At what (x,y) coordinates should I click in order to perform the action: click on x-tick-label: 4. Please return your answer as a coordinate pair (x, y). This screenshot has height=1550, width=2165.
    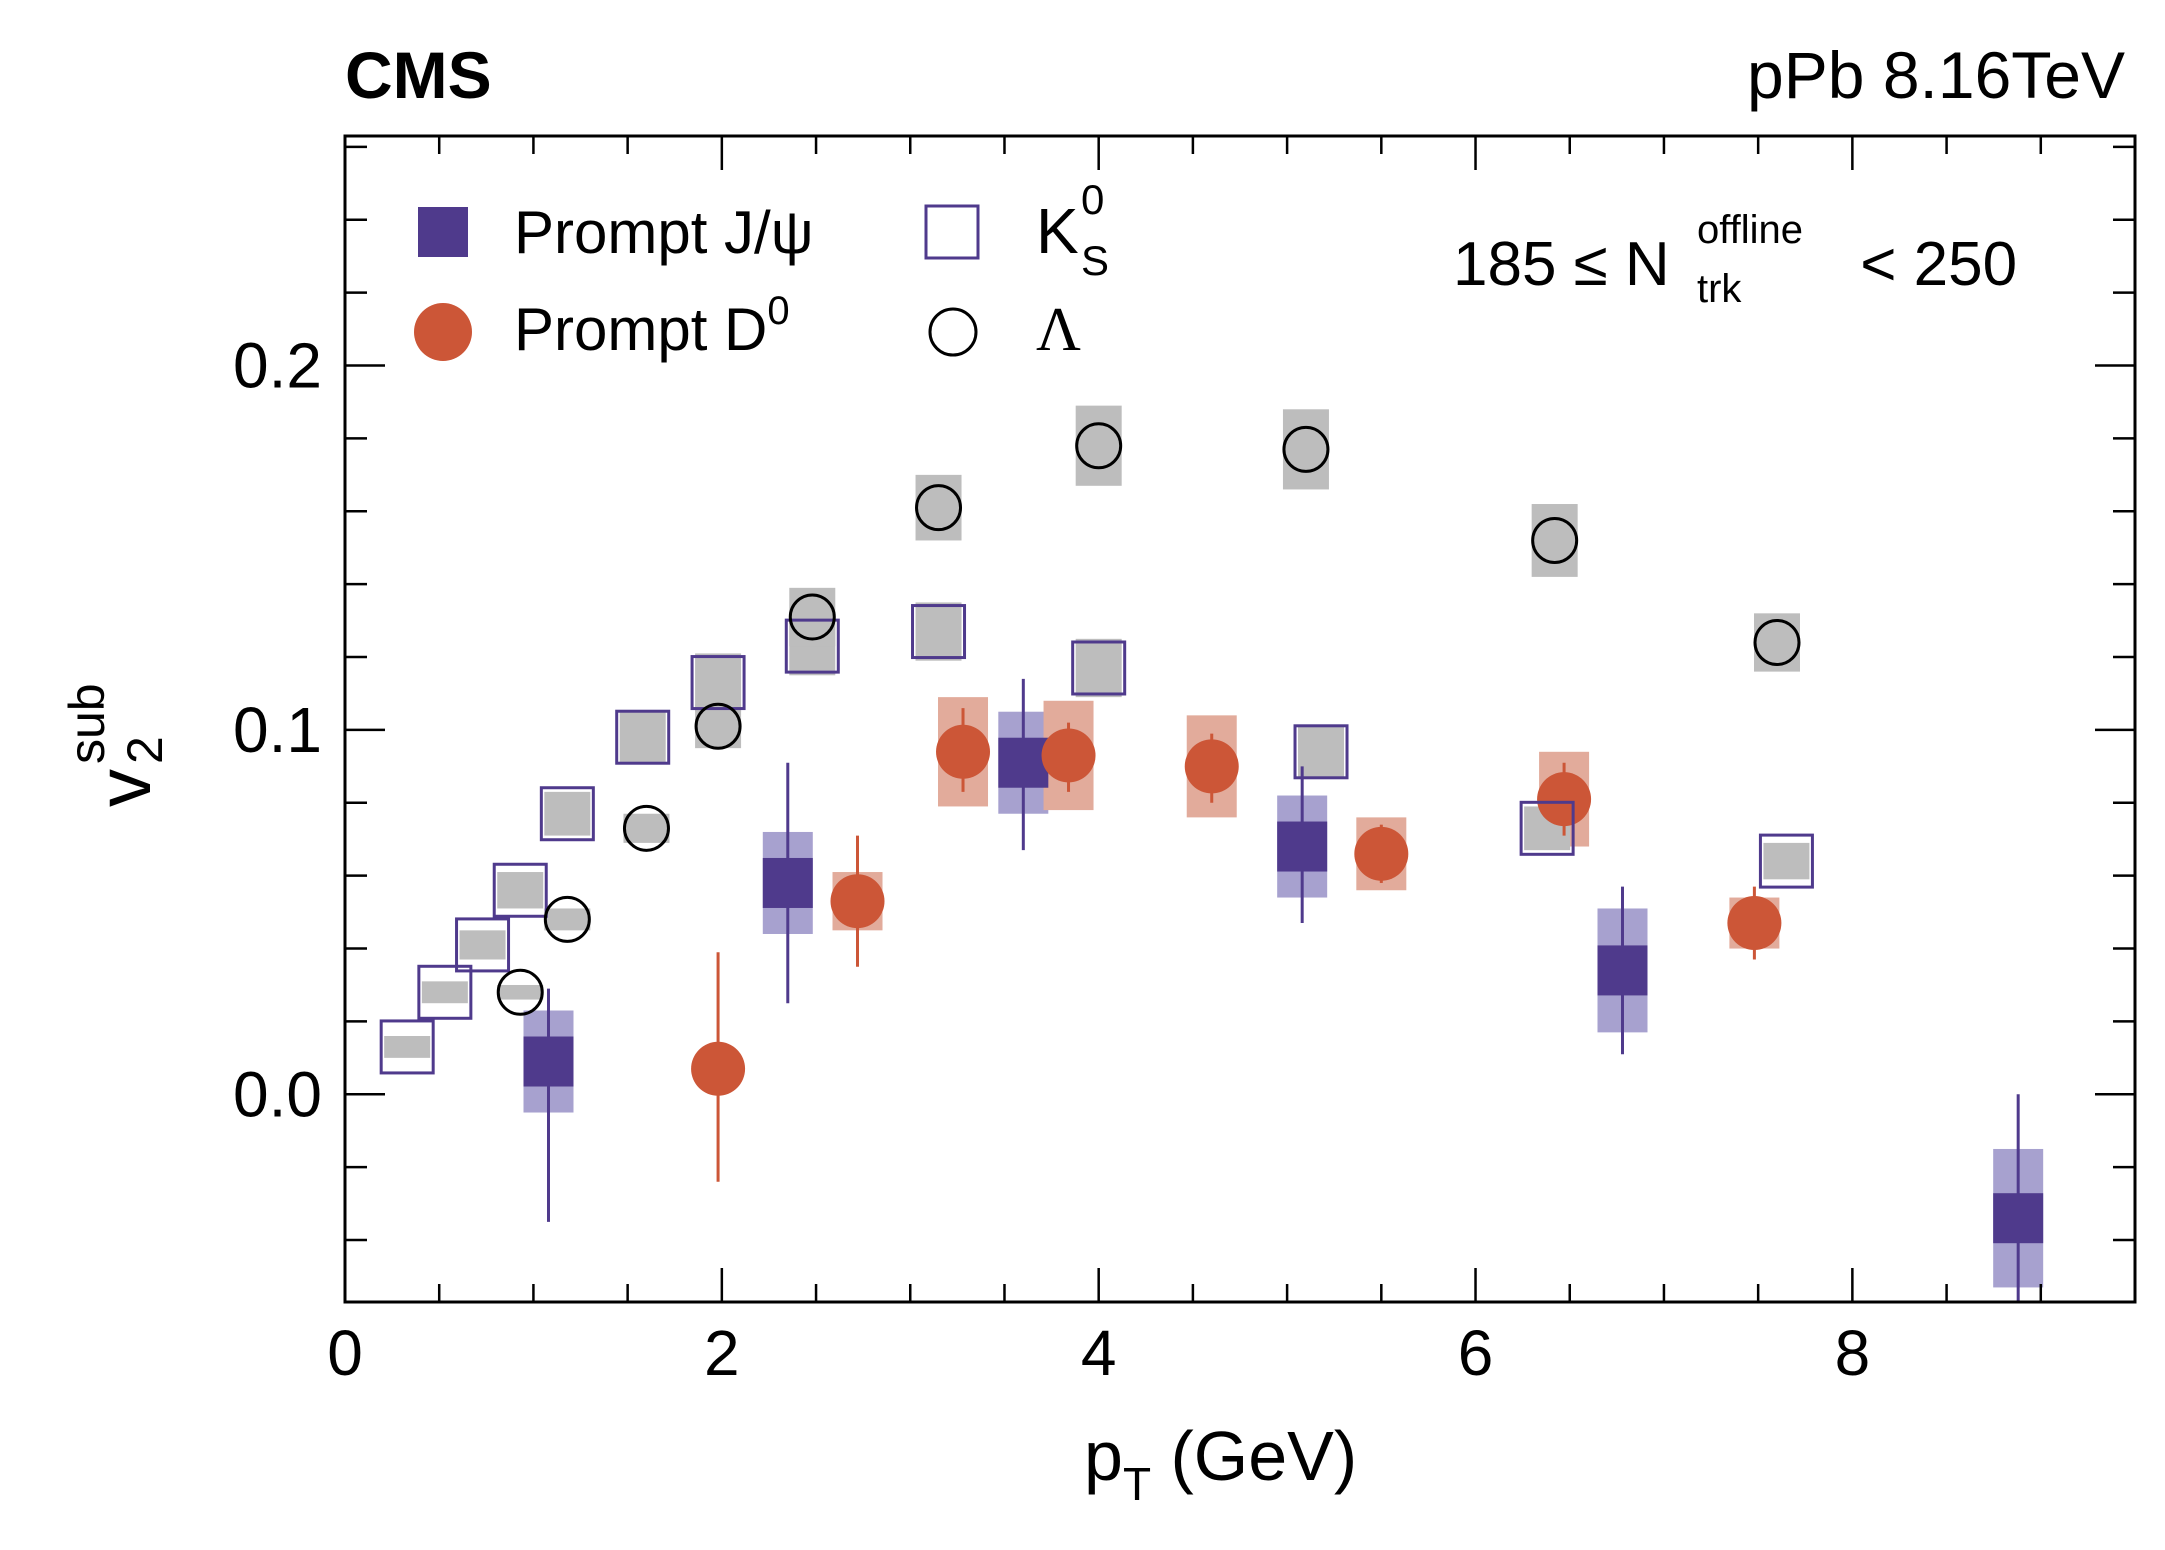
    Looking at the image, I should click on (1099, 1353).